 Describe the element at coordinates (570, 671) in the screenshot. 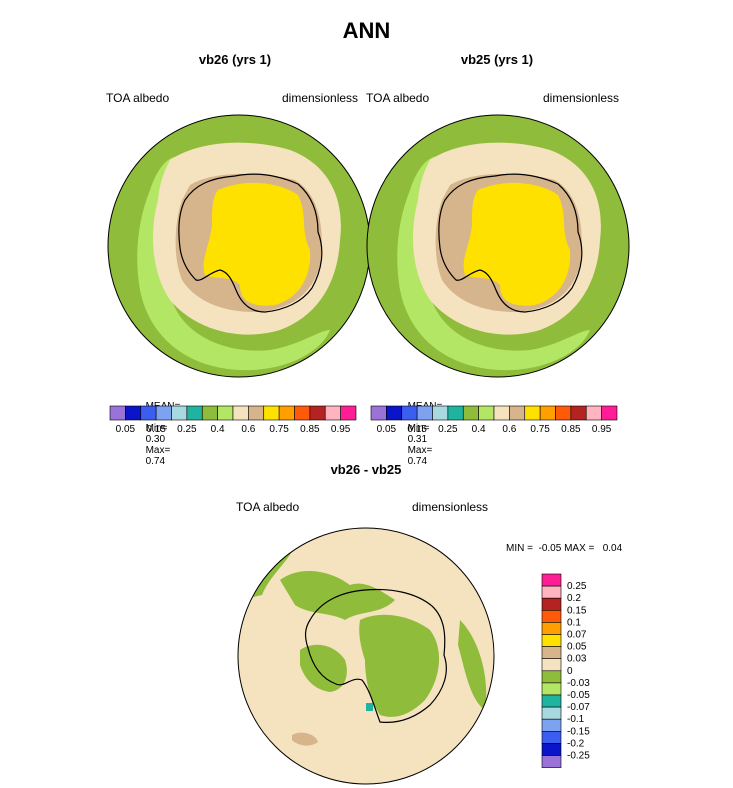

I see `diff-colorbar-tick-7: 0` at that location.